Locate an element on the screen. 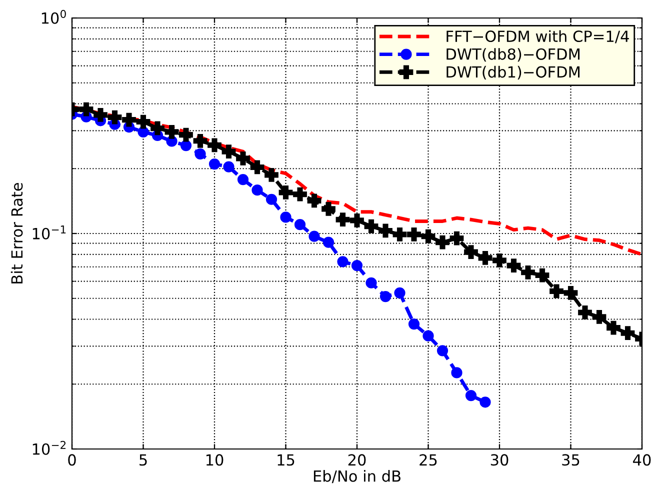 The image size is (653, 496). x-tick-label: 20 is located at coordinates (357, 460).